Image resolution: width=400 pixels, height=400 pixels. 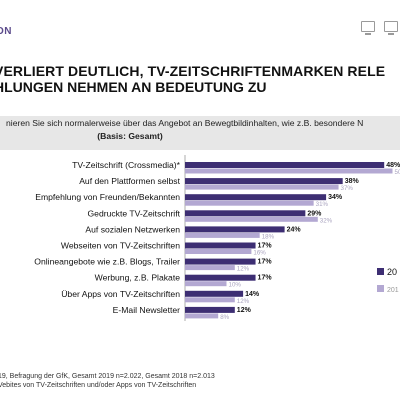 I want to click on question-basis: (Basis: Gesamt), so click(x=130, y=136).